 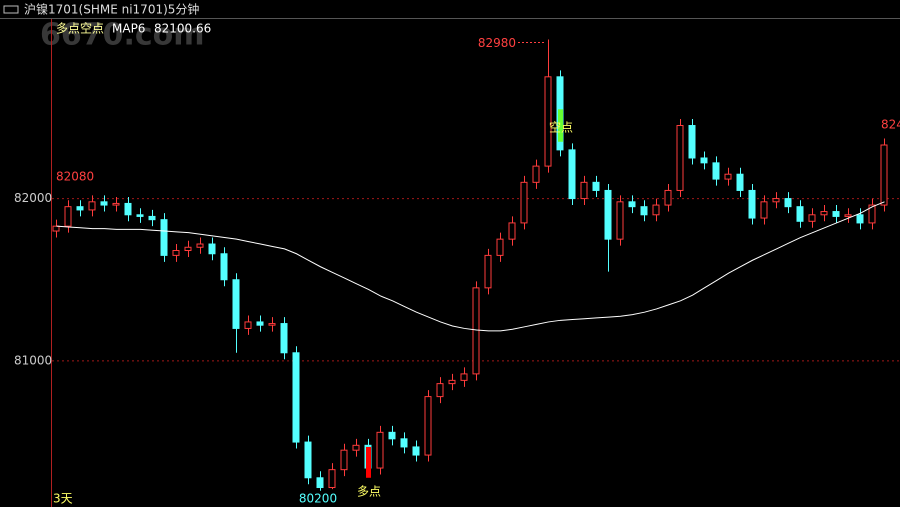 What do you see at coordinates (450, 9) in the screenshot?
I see `title-bar` at bounding box center [450, 9].